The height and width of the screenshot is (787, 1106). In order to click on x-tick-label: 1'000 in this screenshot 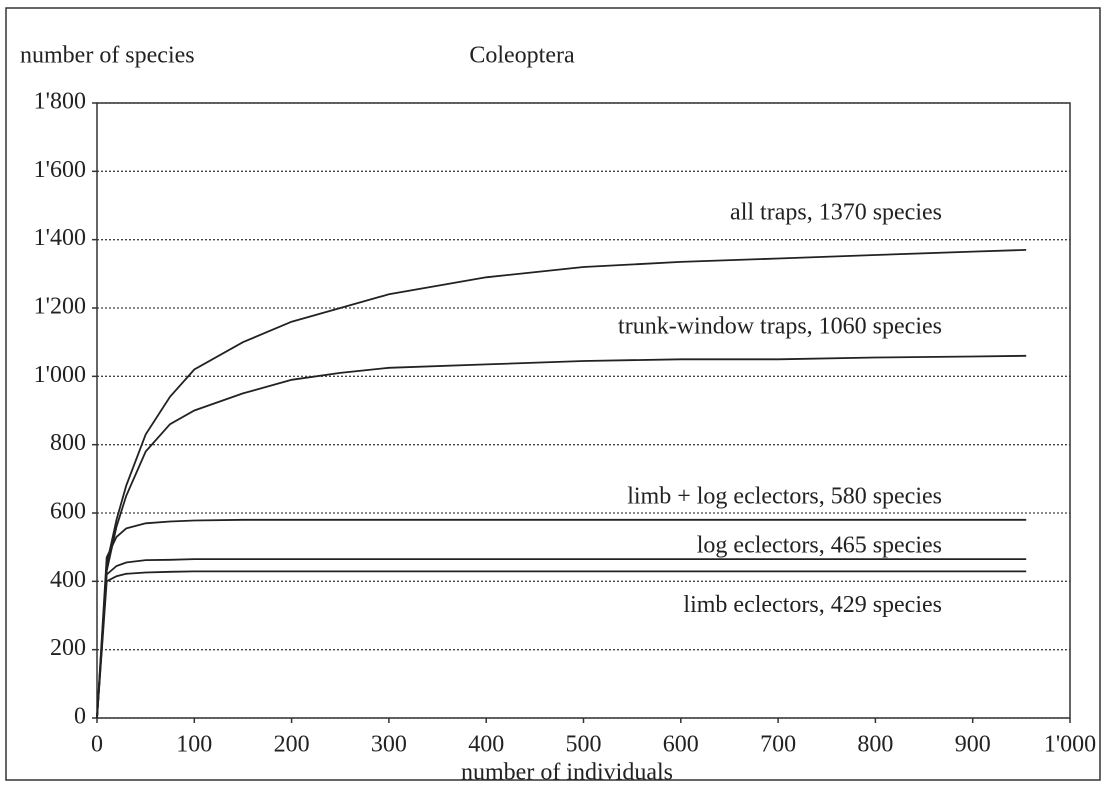, I will do `click(1070, 745)`.